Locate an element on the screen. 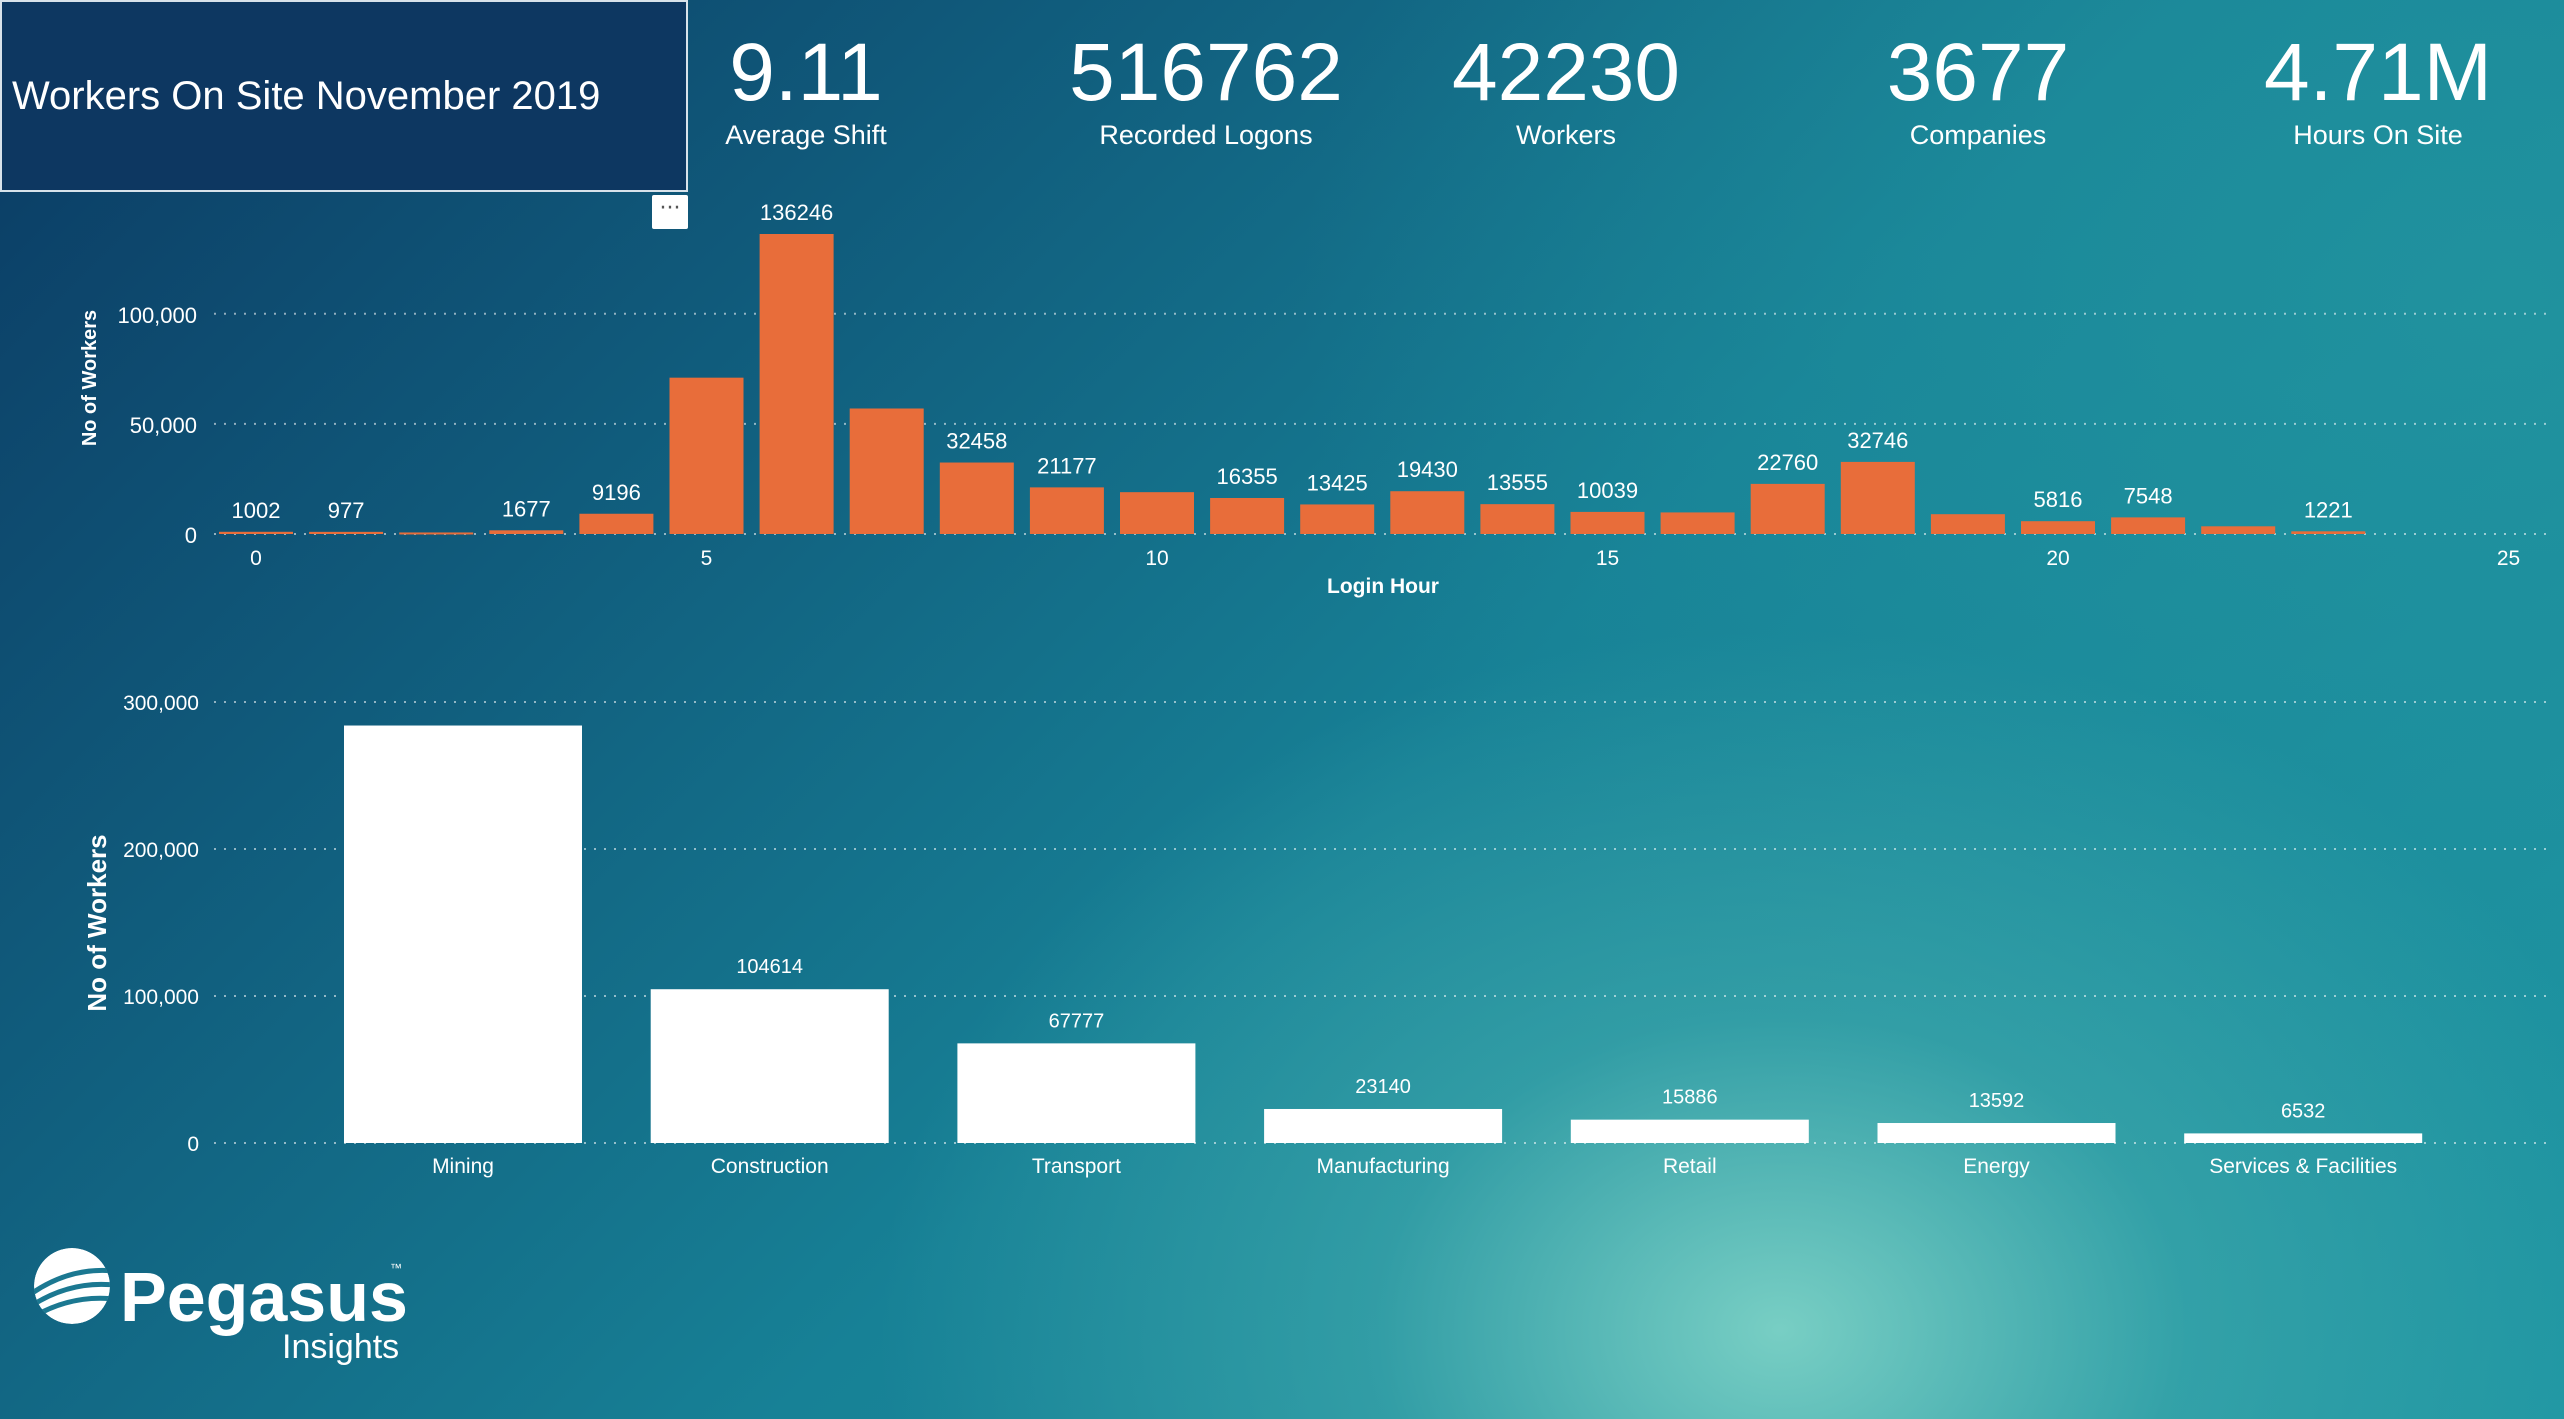 The image size is (2564, 1419). y-tick-label: 300,000 is located at coordinates (161, 703).